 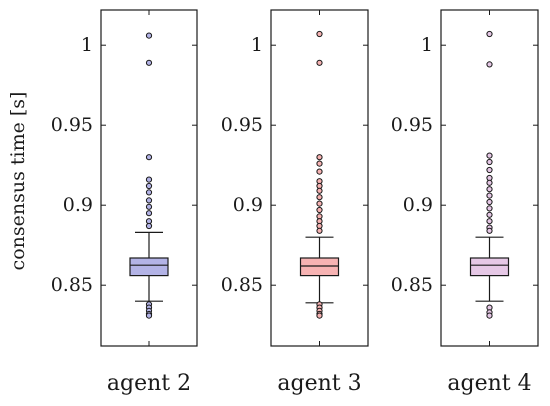 What do you see at coordinates (319, 383) in the screenshot?
I see `x-category-label: agent 3` at bounding box center [319, 383].